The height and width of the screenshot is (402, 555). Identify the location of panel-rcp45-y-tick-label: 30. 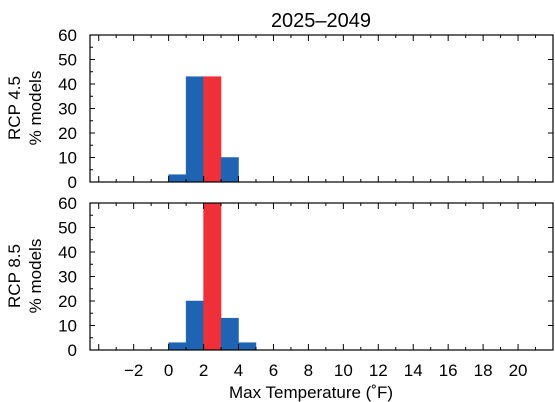
(67, 109).